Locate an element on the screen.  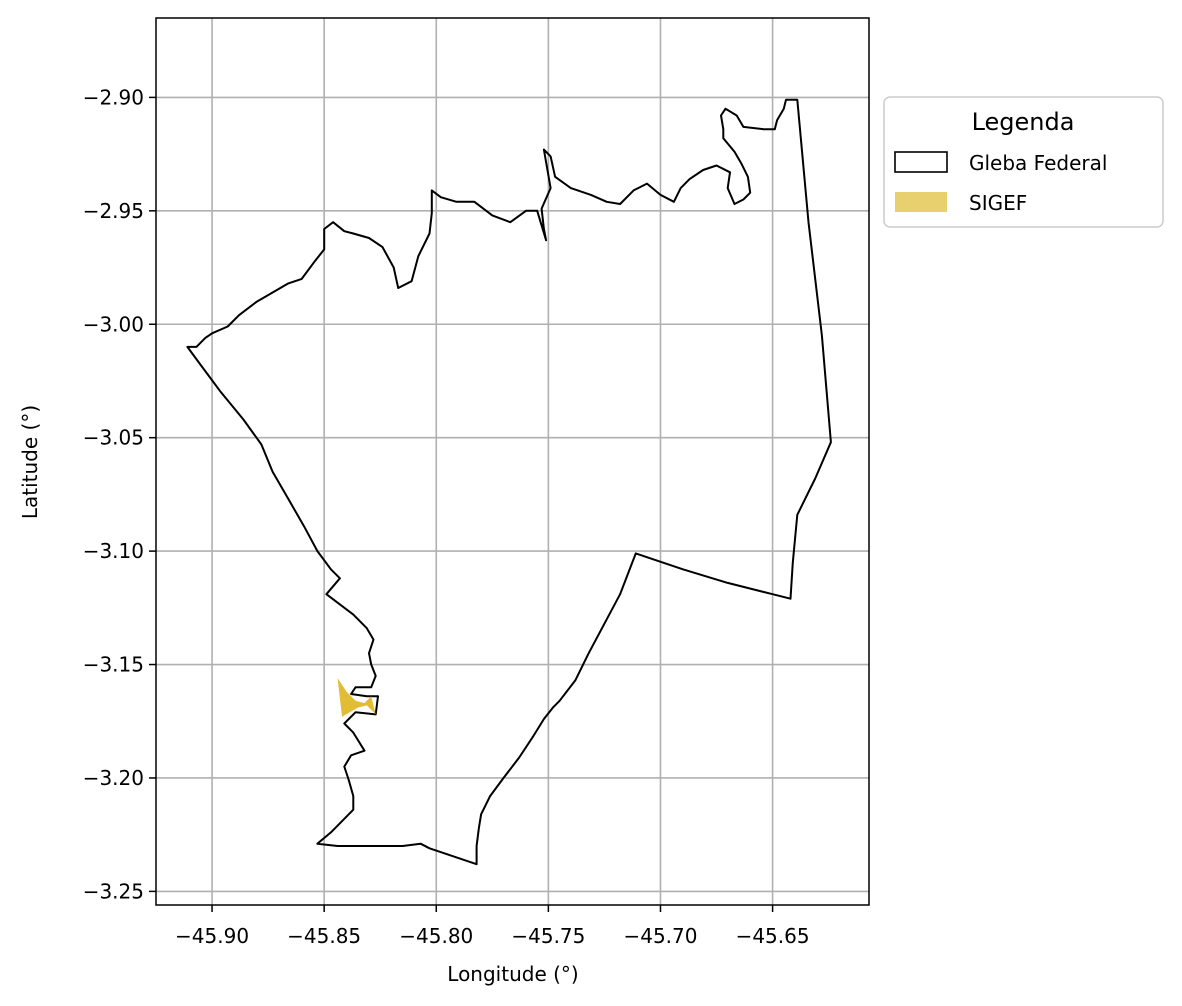
y-tick-label-4: −3.10 is located at coordinates (113, 551).